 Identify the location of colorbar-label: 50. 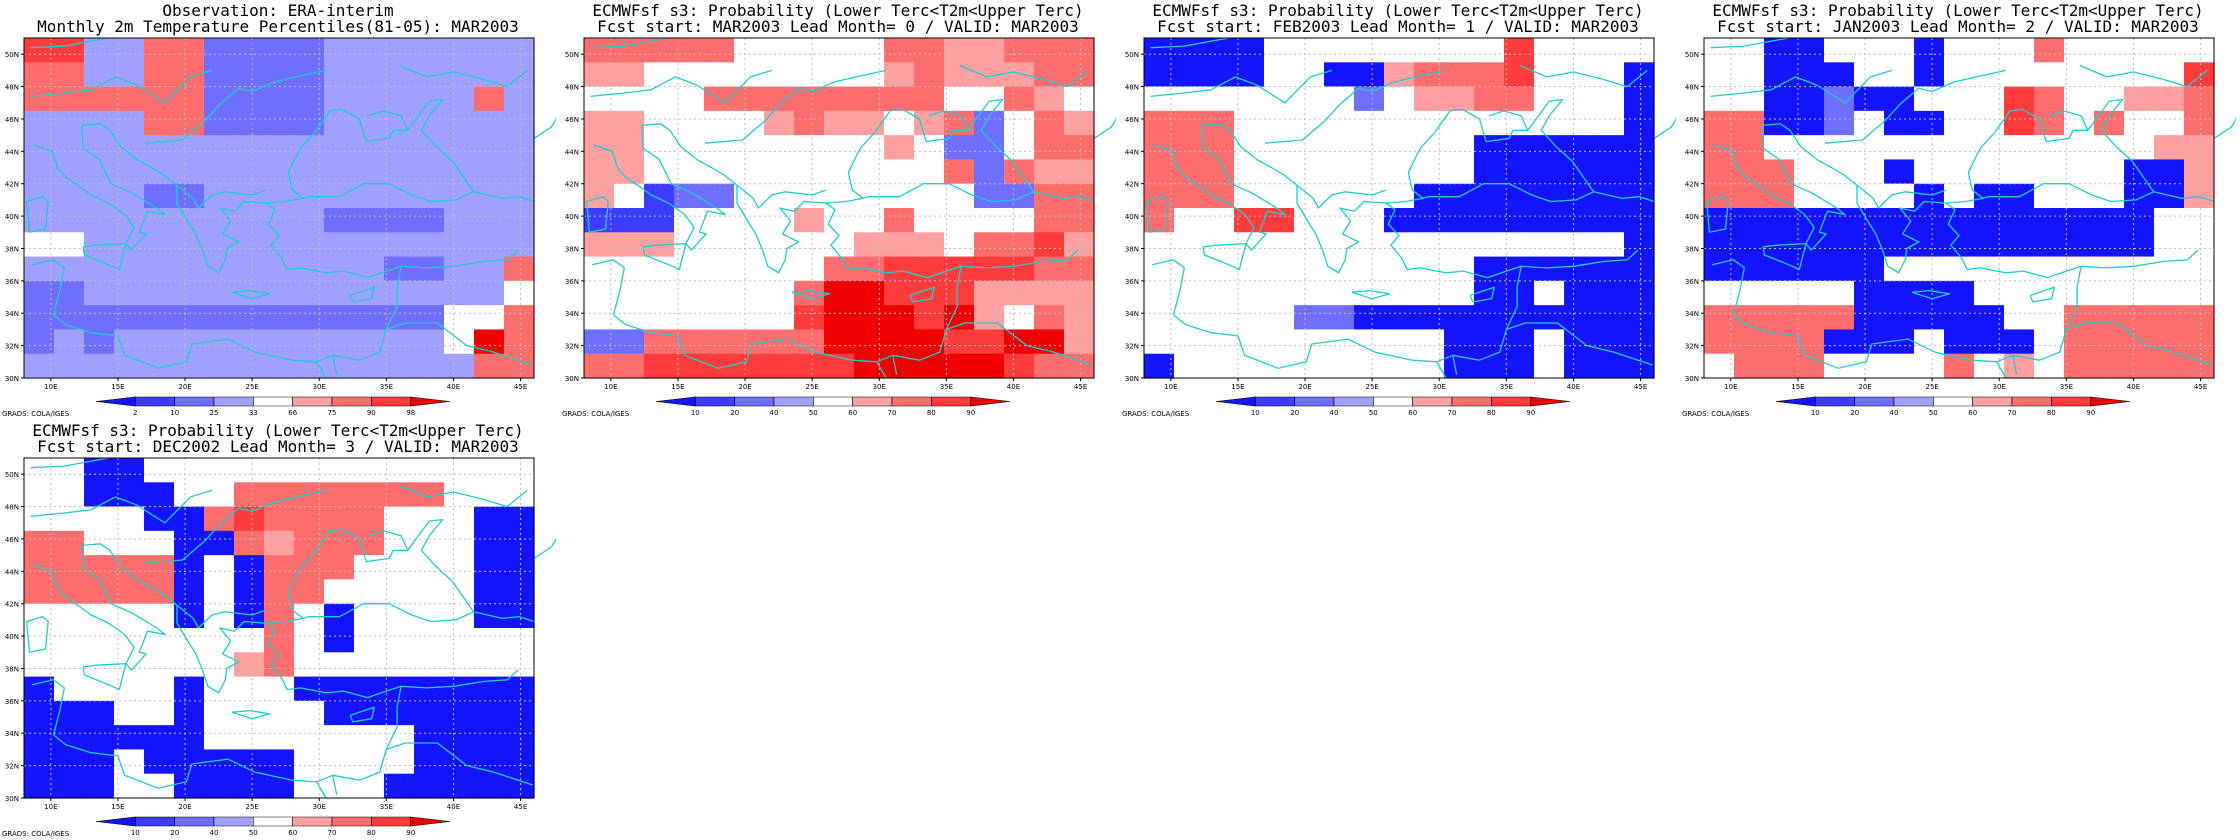
(253, 833).